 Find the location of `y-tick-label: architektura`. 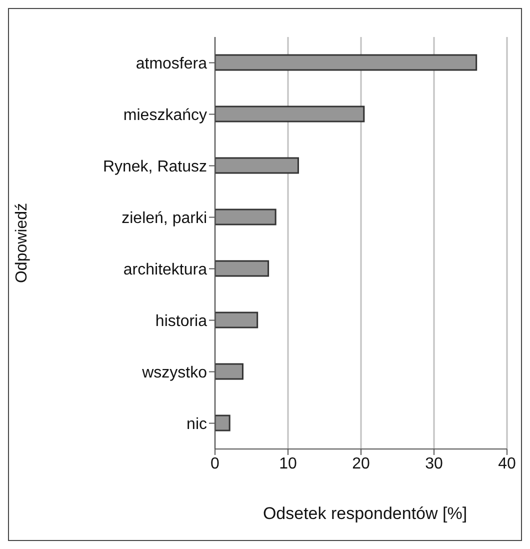

y-tick-label: architektura is located at coordinates (165, 269).